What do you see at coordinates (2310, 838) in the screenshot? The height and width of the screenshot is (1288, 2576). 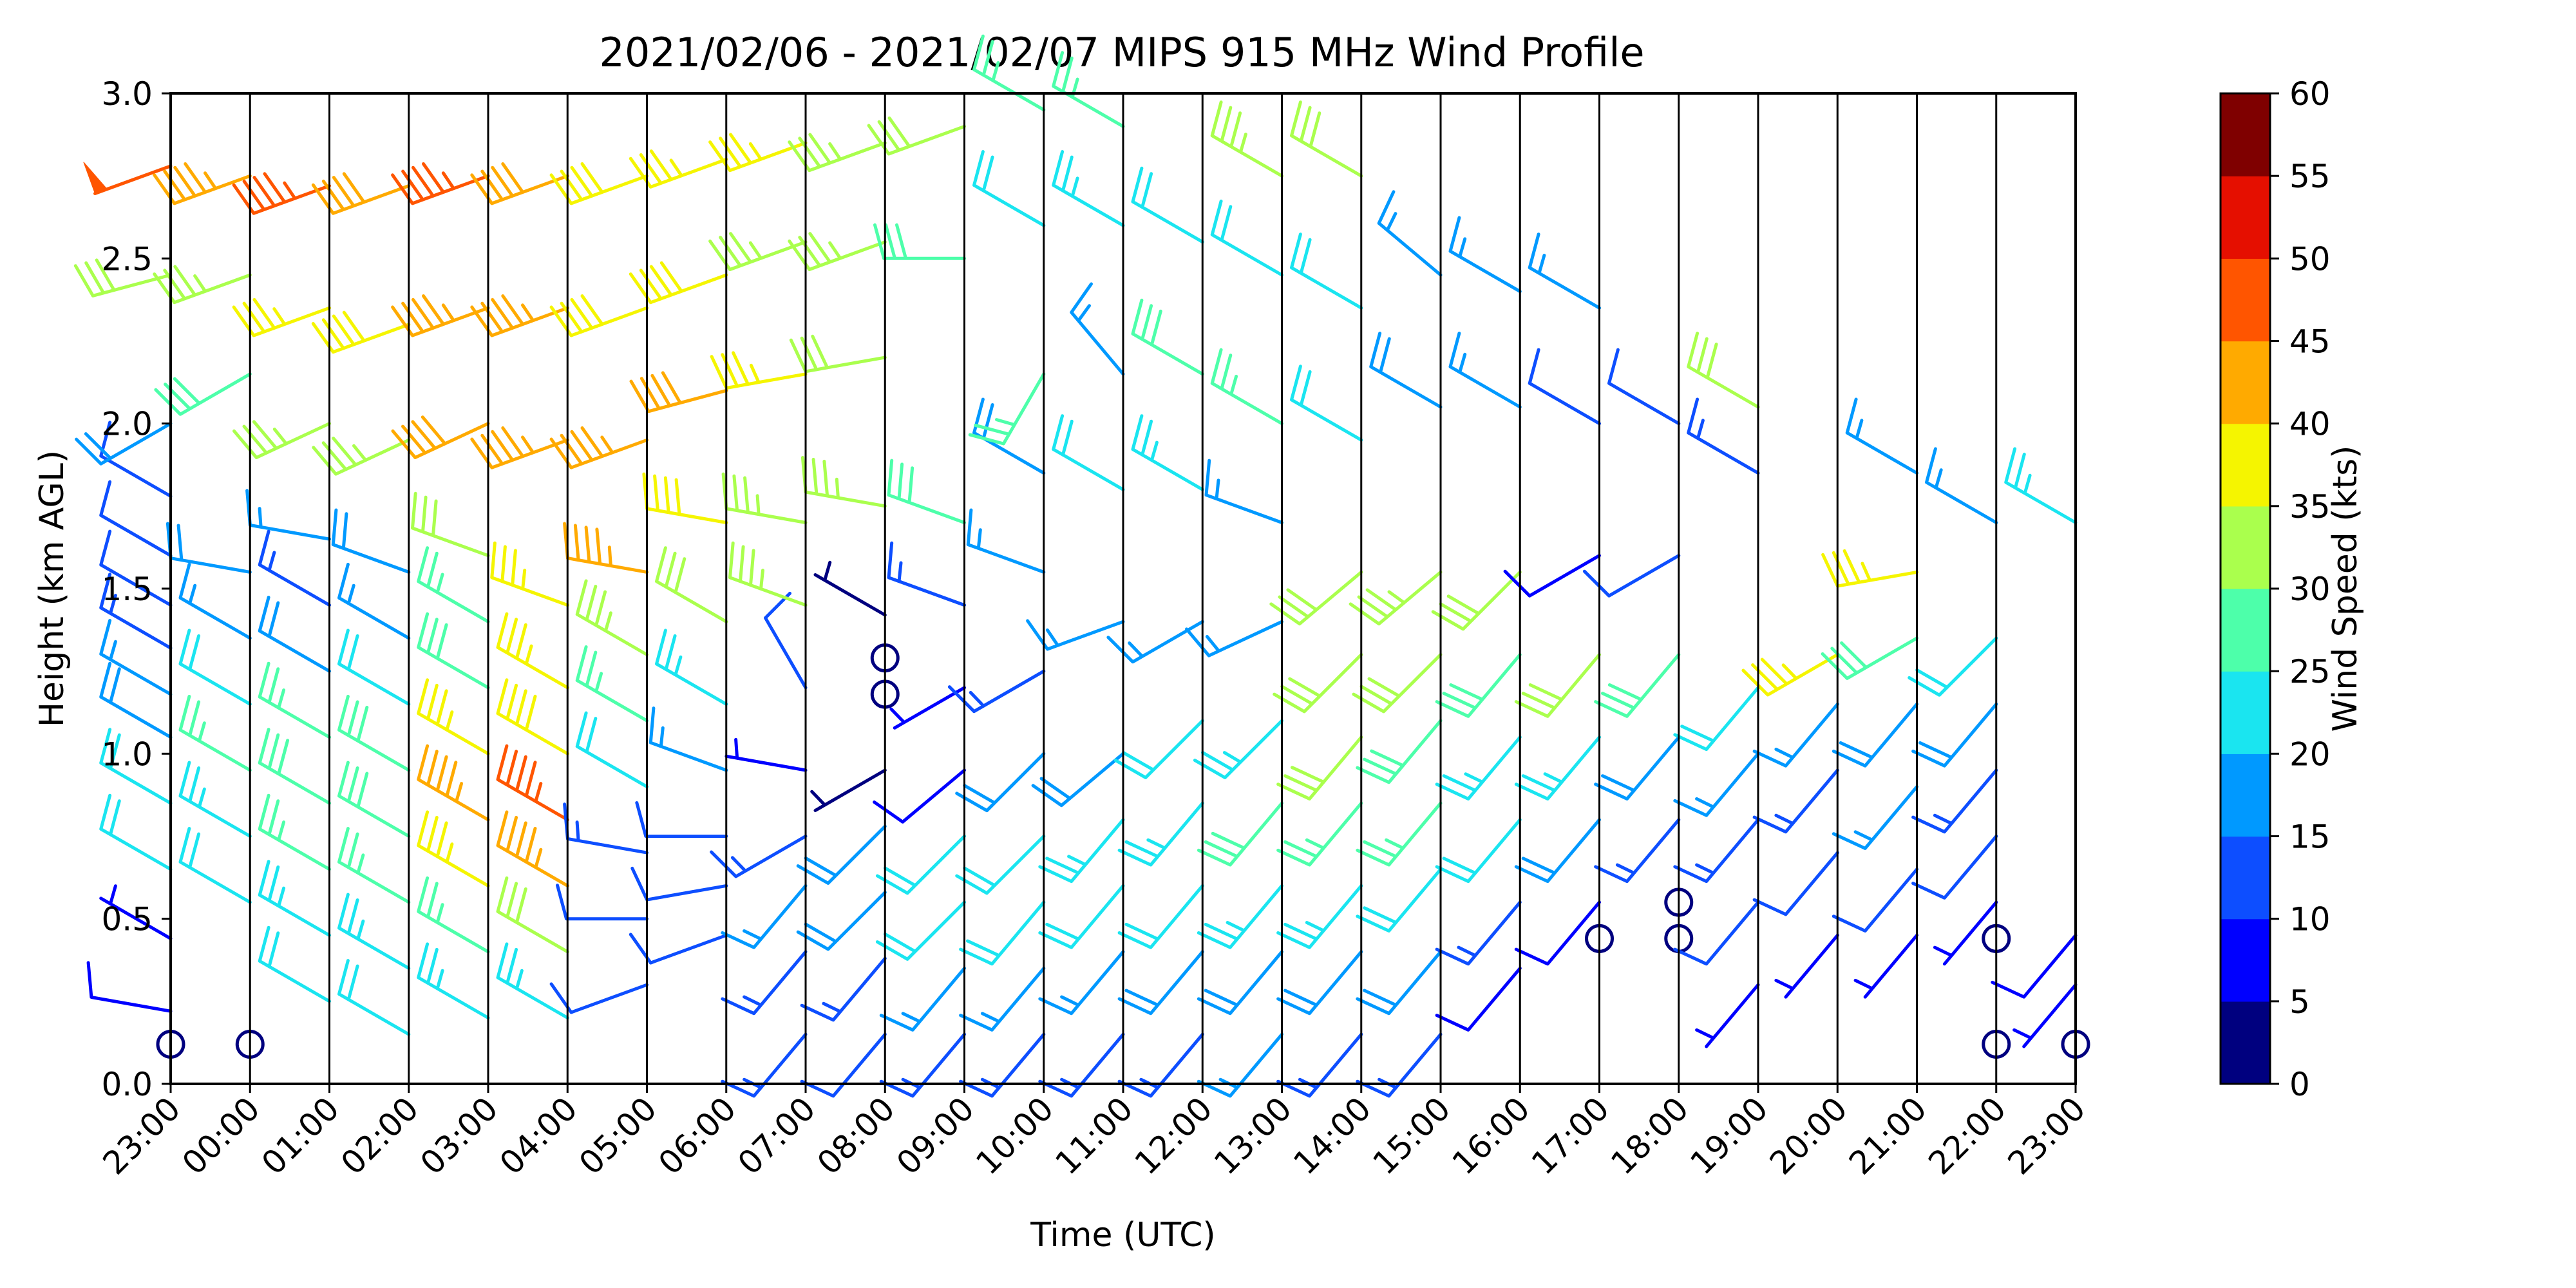 I see `colorbar-tick-label: 15` at bounding box center [2310, 838].